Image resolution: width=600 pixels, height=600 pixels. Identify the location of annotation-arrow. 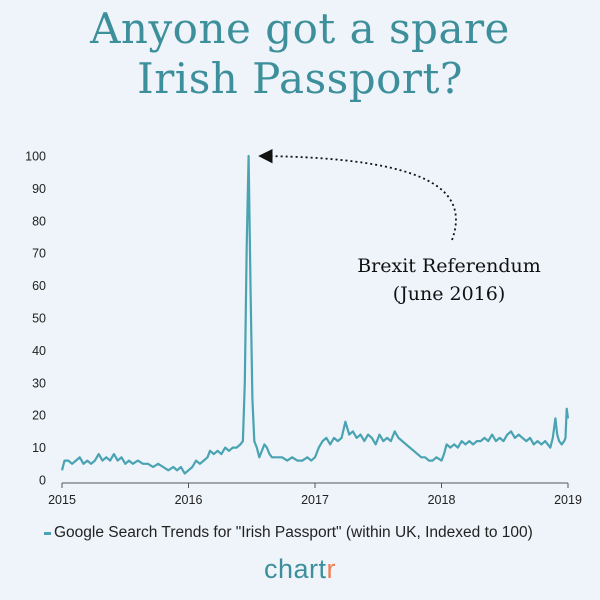
(357, 194).